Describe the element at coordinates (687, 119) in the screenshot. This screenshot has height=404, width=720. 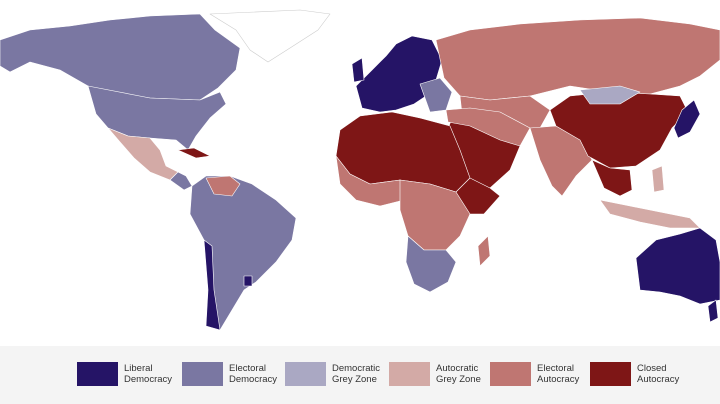
I see `japan` at that location.